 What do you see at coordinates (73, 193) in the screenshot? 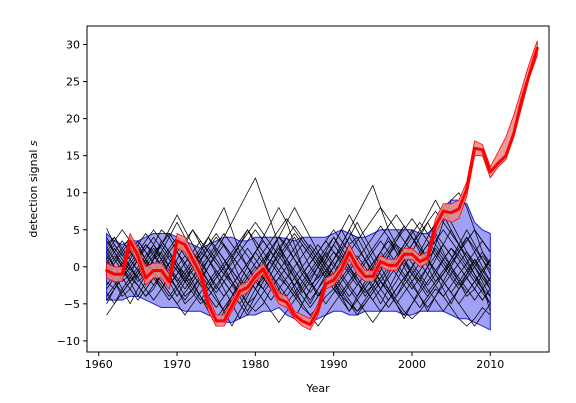
I see `y-tick-label: 10` at bounding box center [73, 193].